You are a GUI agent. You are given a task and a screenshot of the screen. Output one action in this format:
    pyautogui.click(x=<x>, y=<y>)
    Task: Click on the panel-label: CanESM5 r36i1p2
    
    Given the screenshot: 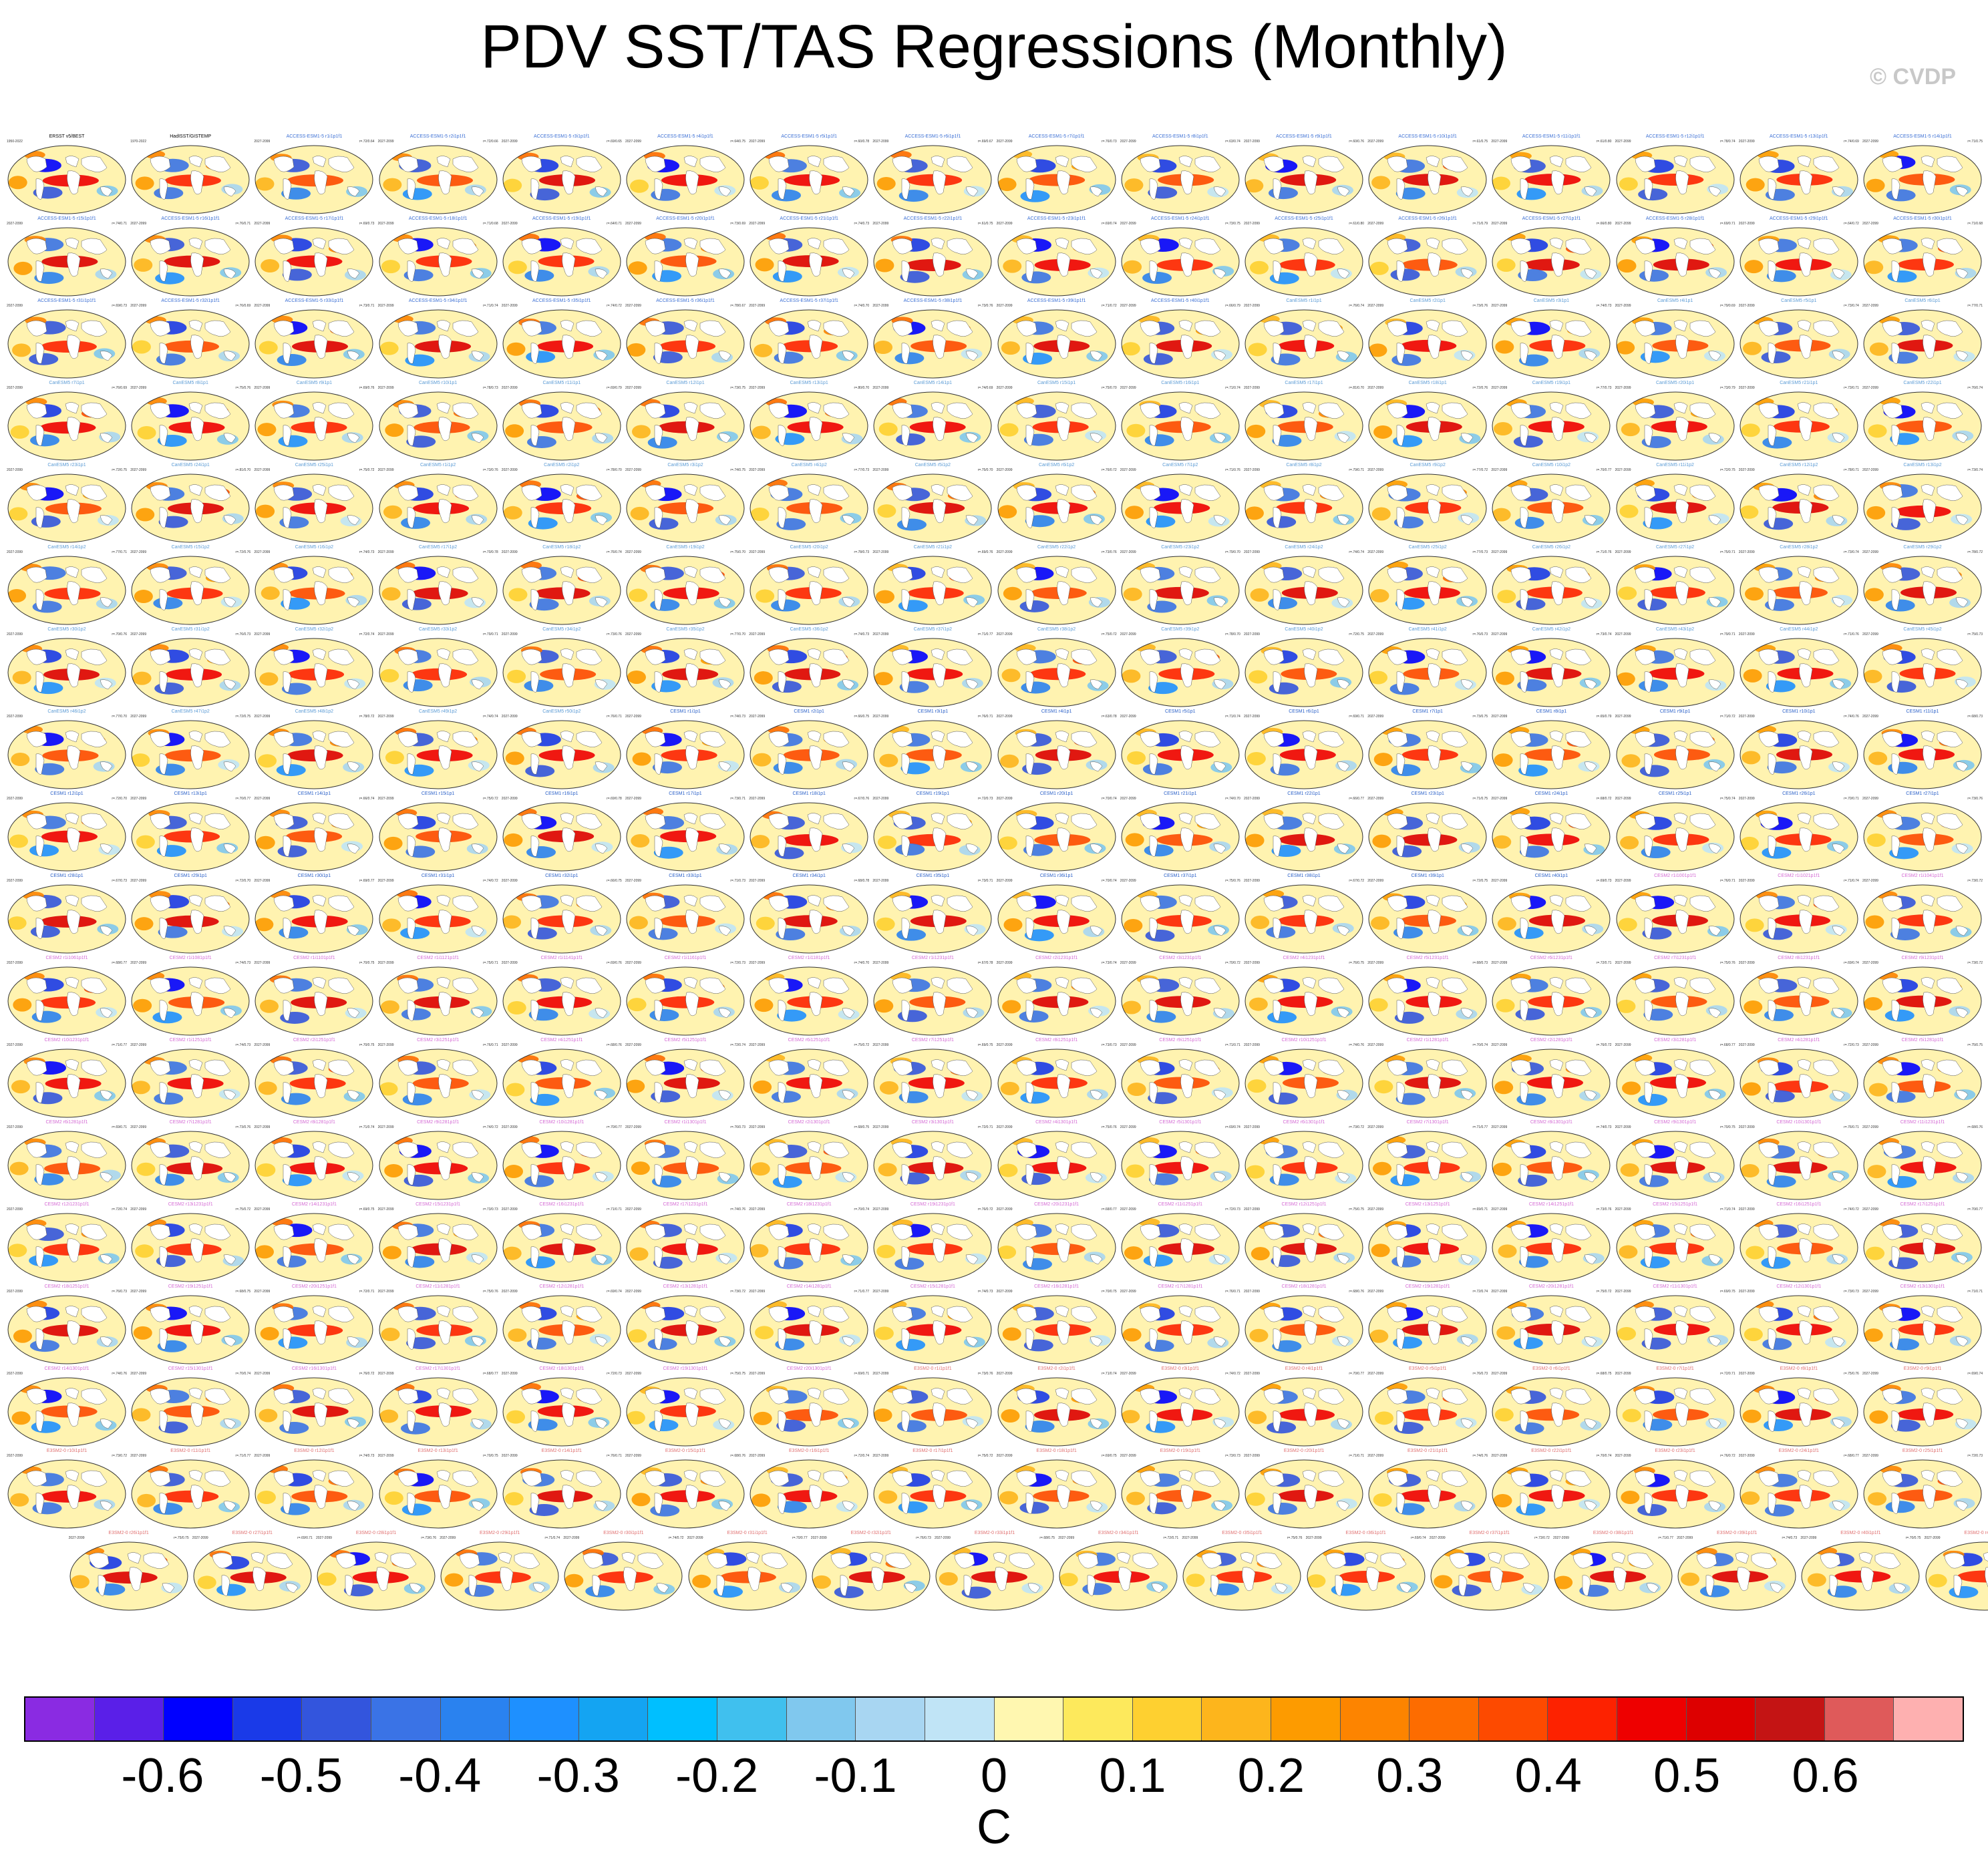 What is the action you would take?
    pyautogui.click(x=809, y=629)
    